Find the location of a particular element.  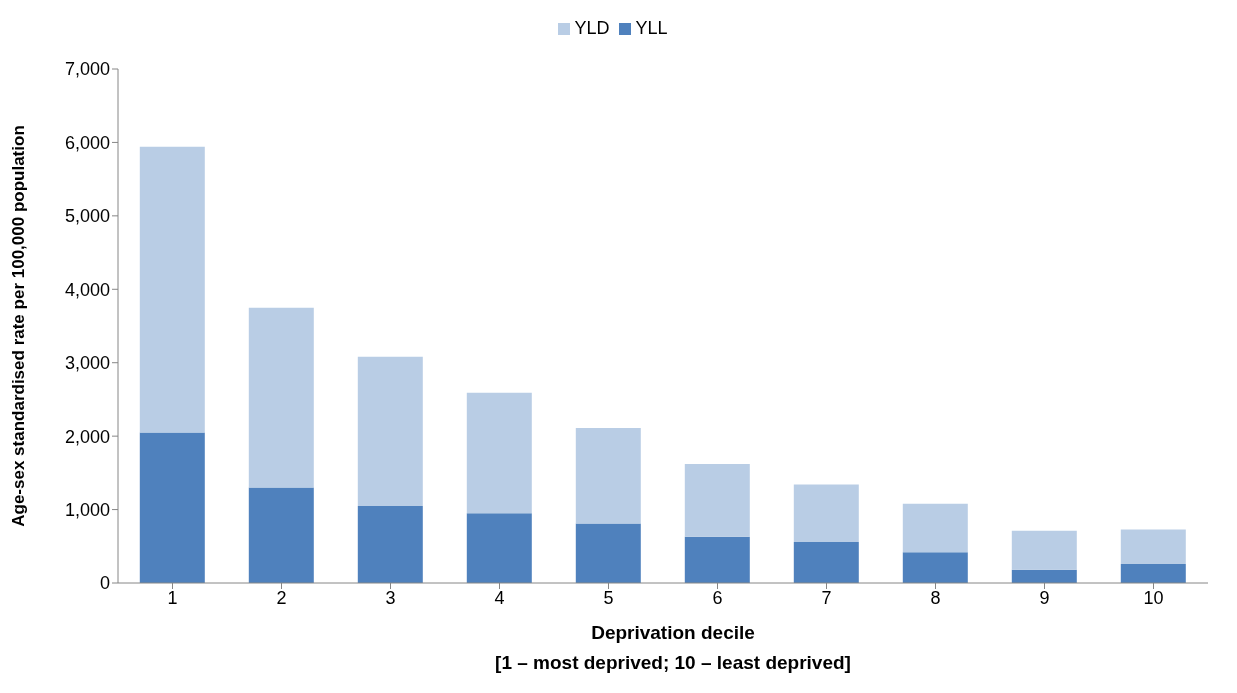

x-tick-label: 9 is located at coordinates (1044, 597).